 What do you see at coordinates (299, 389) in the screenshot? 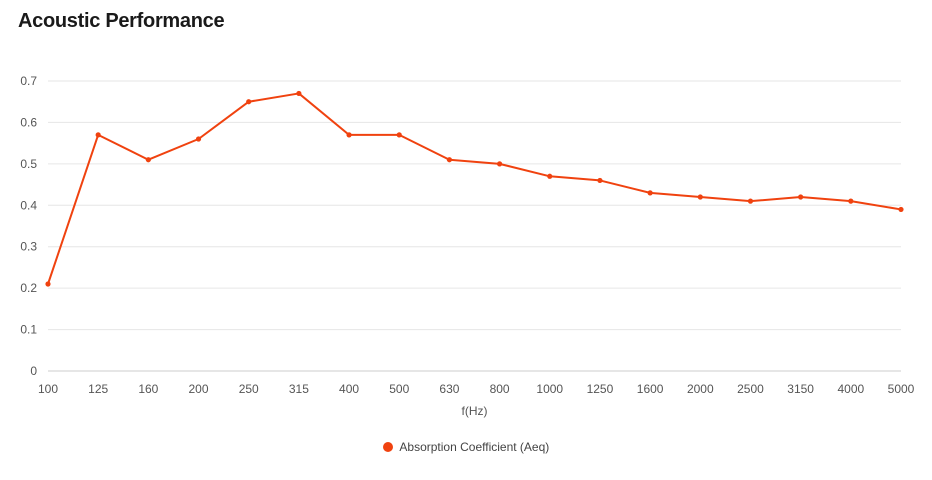
I see `x-tick-label: 315` at bounding box center [299, 389].